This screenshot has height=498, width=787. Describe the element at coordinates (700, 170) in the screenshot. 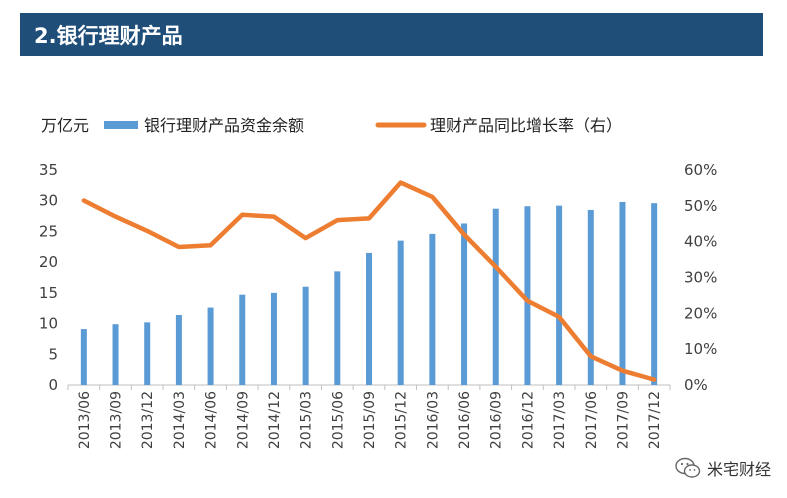

I see `right-tick-label: 60%` at that location.